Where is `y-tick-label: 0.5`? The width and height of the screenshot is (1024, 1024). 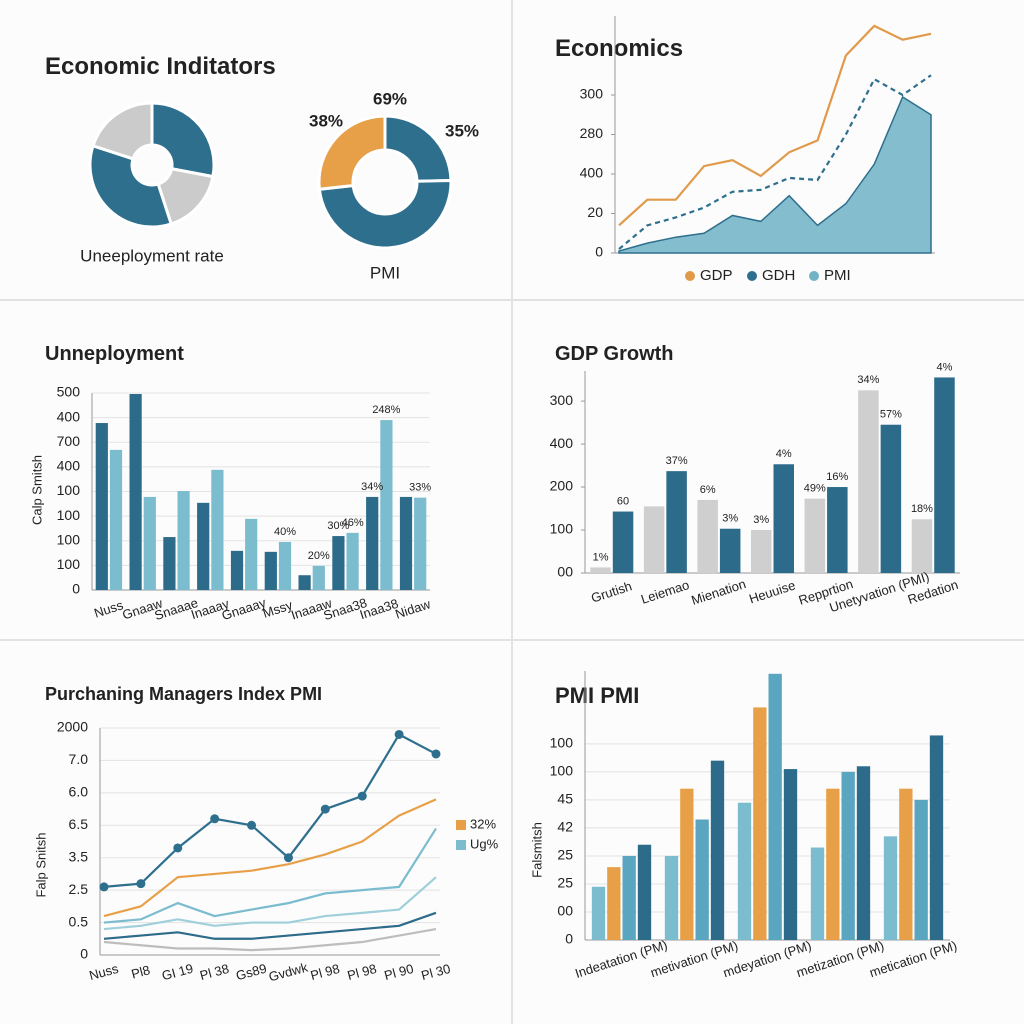 y-tick-label: 0.5 is located at coordinates (79, 921).